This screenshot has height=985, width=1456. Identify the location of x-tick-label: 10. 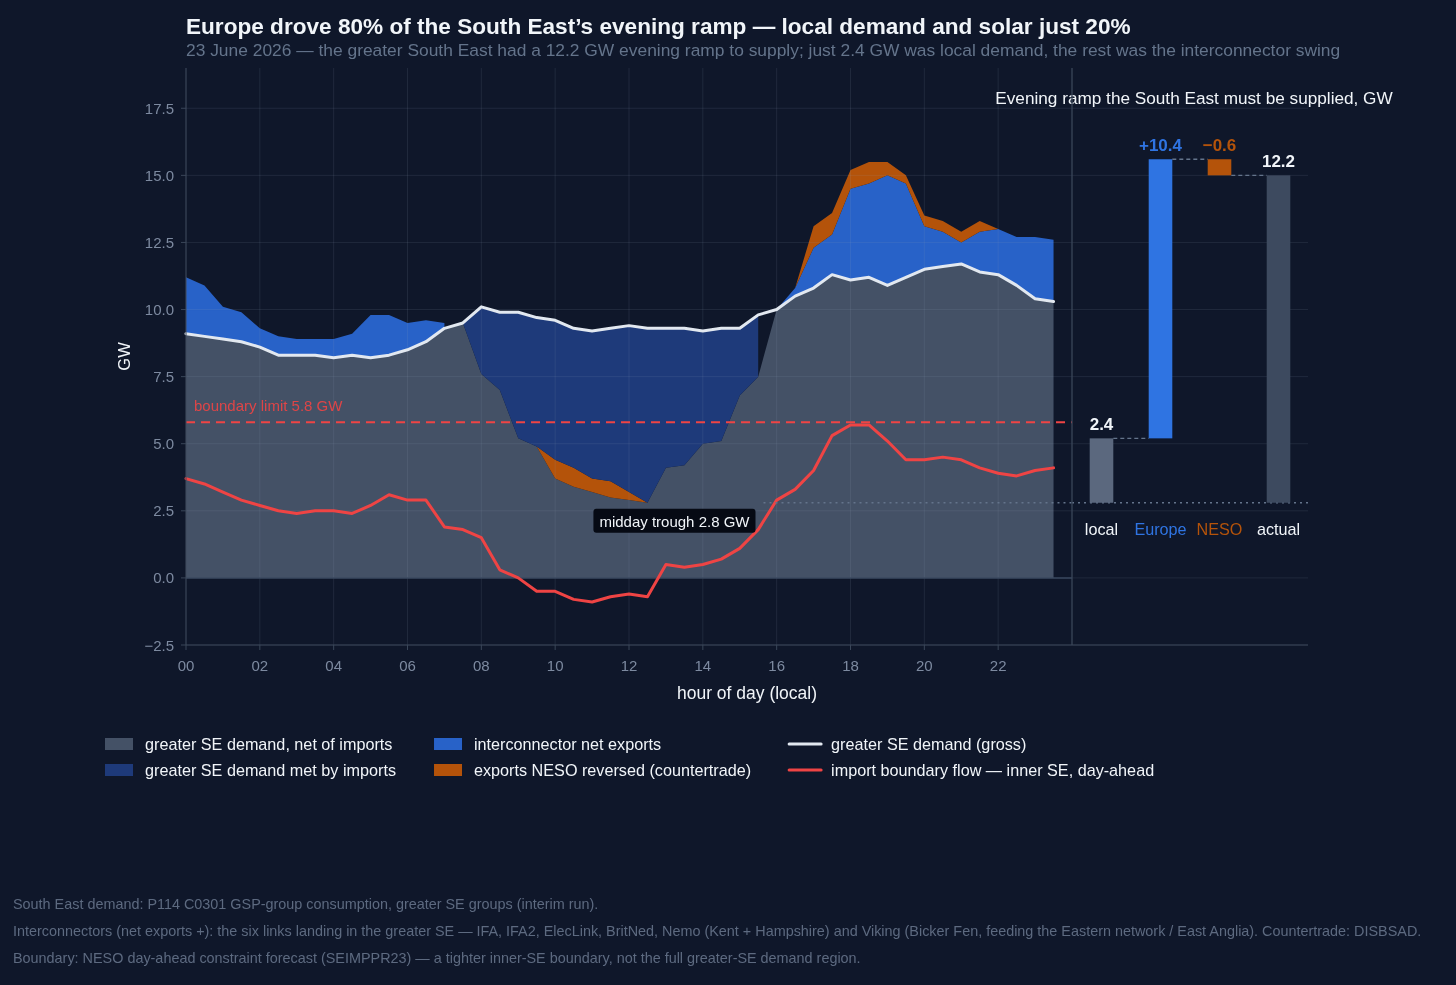
(555, 665).